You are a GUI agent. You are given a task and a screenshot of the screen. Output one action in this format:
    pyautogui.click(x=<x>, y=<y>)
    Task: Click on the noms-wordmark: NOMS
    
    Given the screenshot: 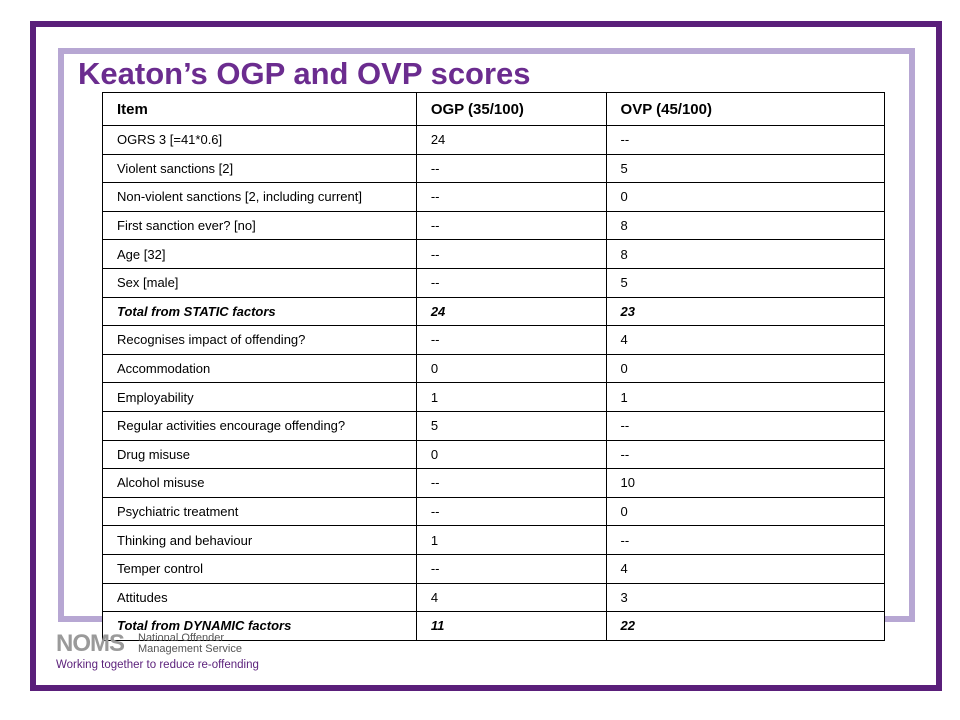 What is the action you would take?
    pyautogui.click(x=90, y=643)
    